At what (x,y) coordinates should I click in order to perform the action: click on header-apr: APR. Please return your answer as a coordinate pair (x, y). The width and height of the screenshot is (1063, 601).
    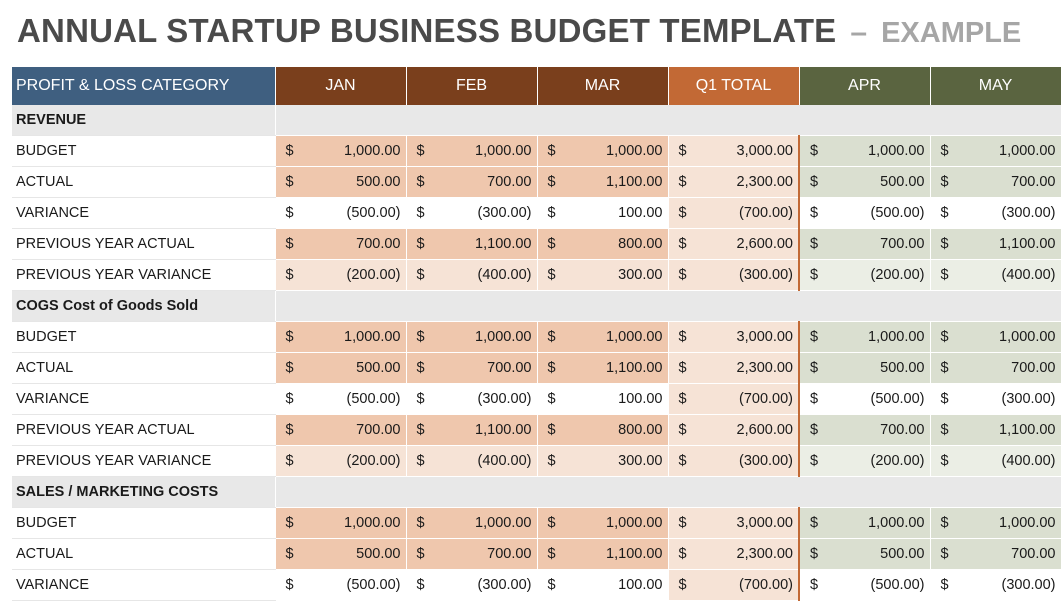
    Looking at the image, I should click on (865, 86).